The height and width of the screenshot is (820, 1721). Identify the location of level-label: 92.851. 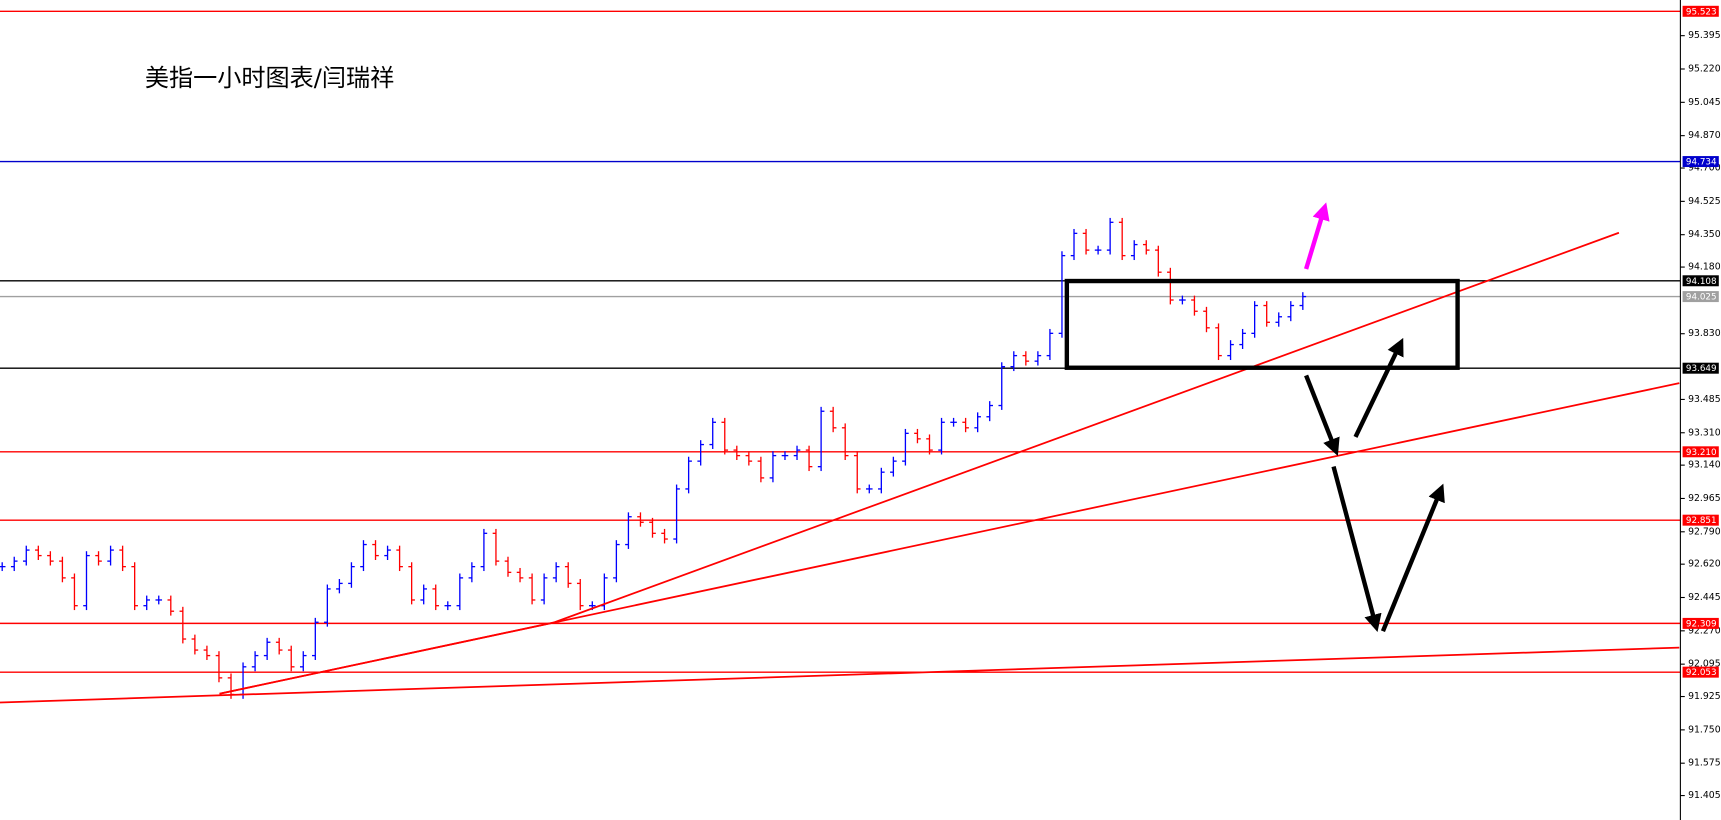
(1701, 521).